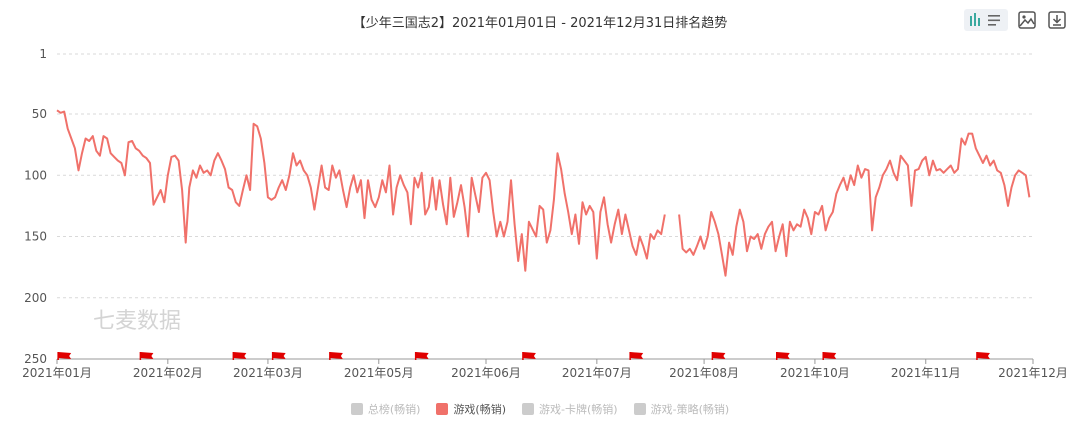 The image size is (1080, 433). I want to click on x-tick-label: 2021年03月, so click(268, 373).